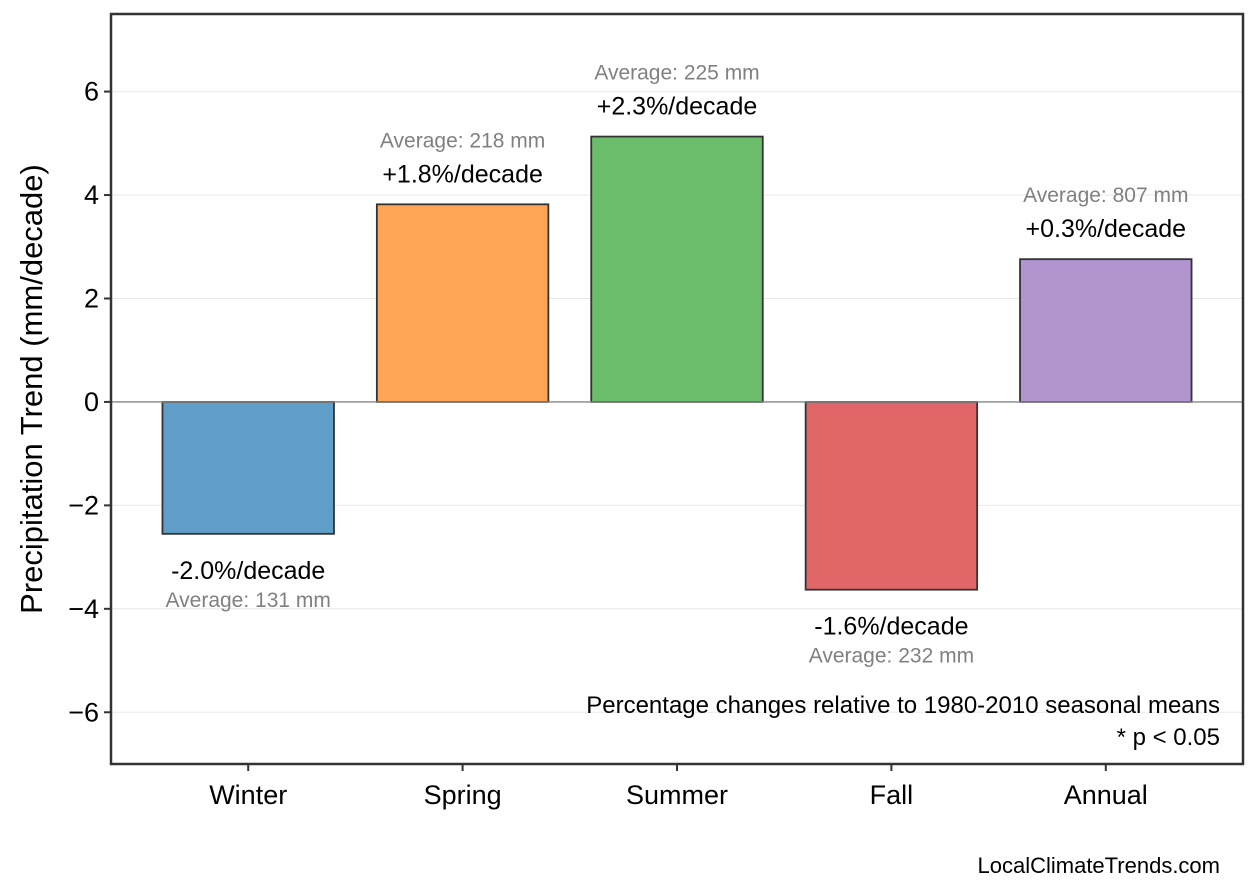 This screenshot has height=893, width=1258. Describe the element at coordinates (248, 468) in the screenshot. I see `bar-winter` at that location.